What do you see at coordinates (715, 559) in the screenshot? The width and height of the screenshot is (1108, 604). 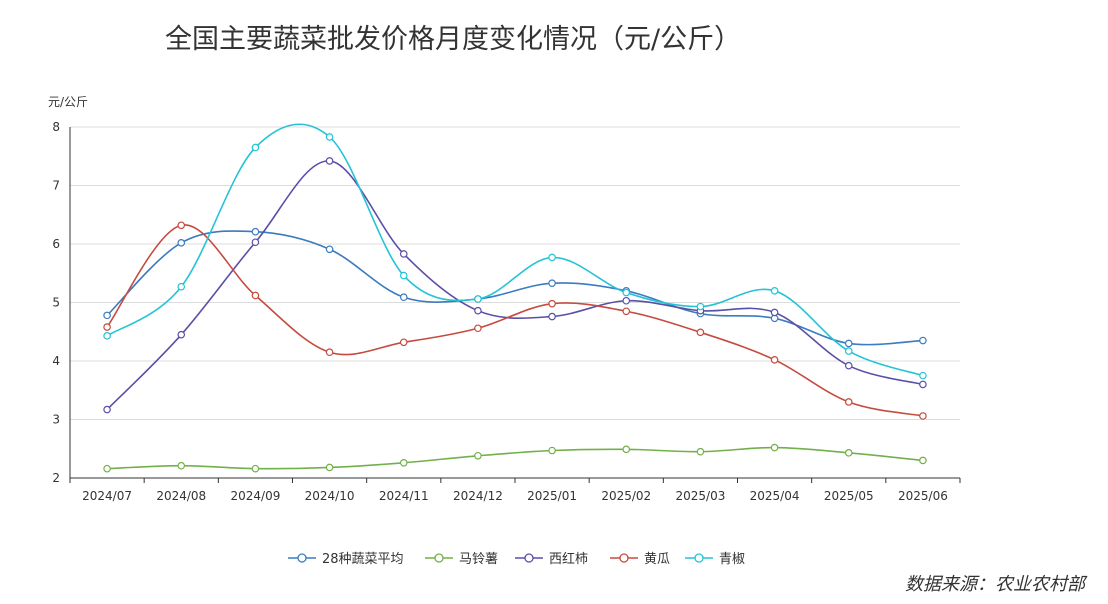 I see `legend-item: 青椒` at bounding box center [715, 559].